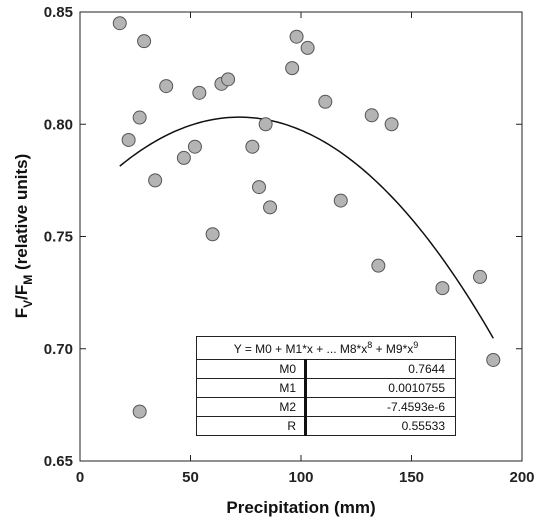 The width and height of the screenshot is (550, 524). I want to click on fit-param-row-m2: M2 -7.4593e-6, so click(326, 407).